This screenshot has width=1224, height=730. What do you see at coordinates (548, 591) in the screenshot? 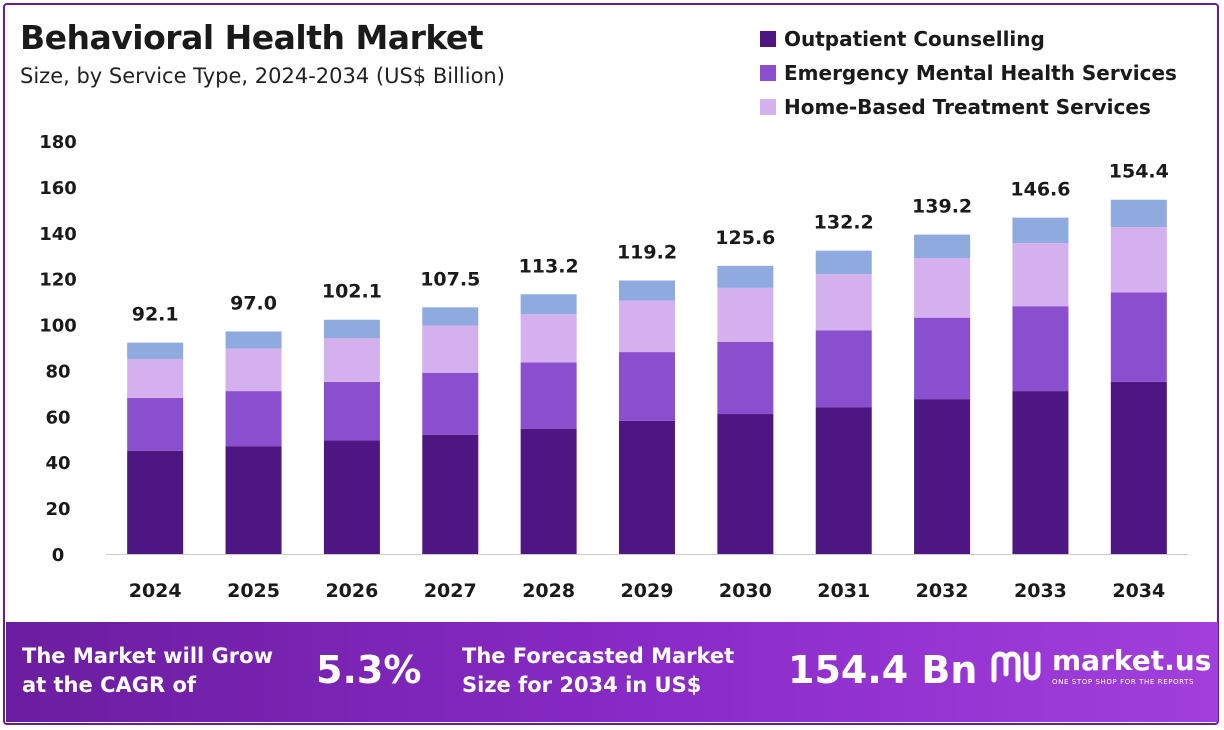
I see `x-tick-label-2028: 2028` at bounding box center [548, 591].